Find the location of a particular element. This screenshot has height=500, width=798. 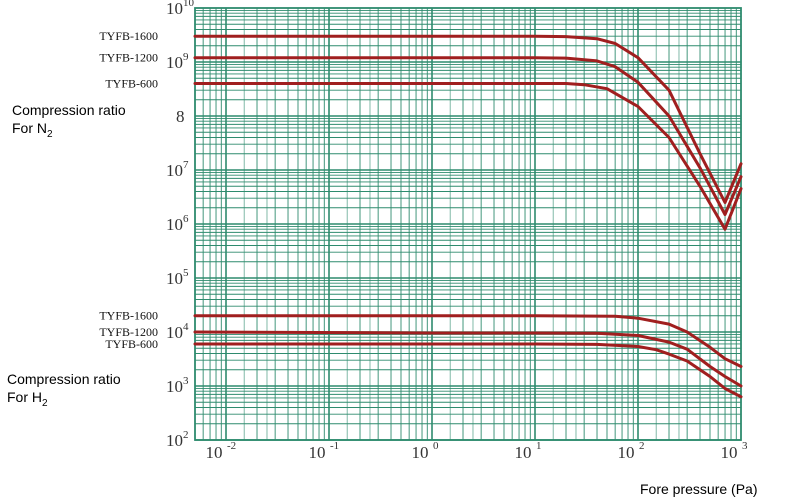

y-tick-label: 10 7 is located at coordinates (177, 169).